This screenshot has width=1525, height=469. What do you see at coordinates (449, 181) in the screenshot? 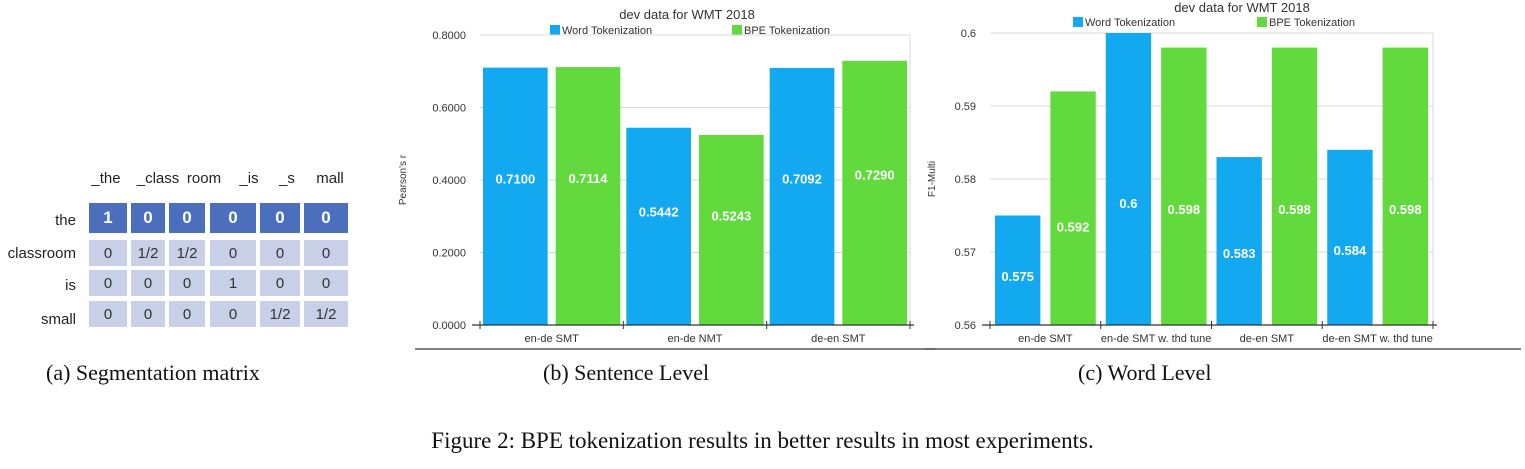
I see `y-tick-label: 0.4000` at bounding box center [449, 181].